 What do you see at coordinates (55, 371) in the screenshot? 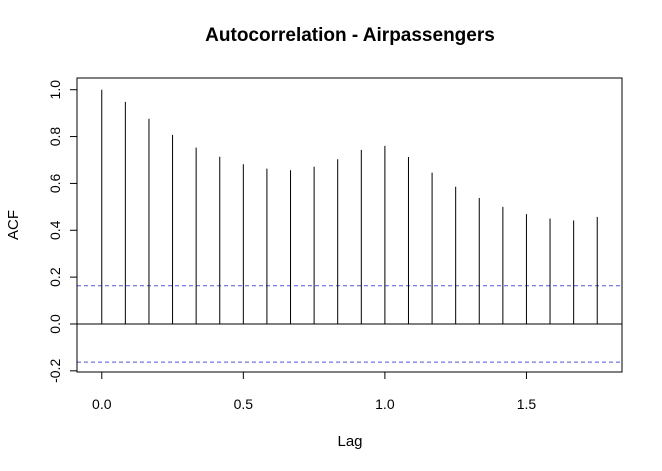
I see `y-tick-label-0: -0.2` at bounding box center [55, 371].